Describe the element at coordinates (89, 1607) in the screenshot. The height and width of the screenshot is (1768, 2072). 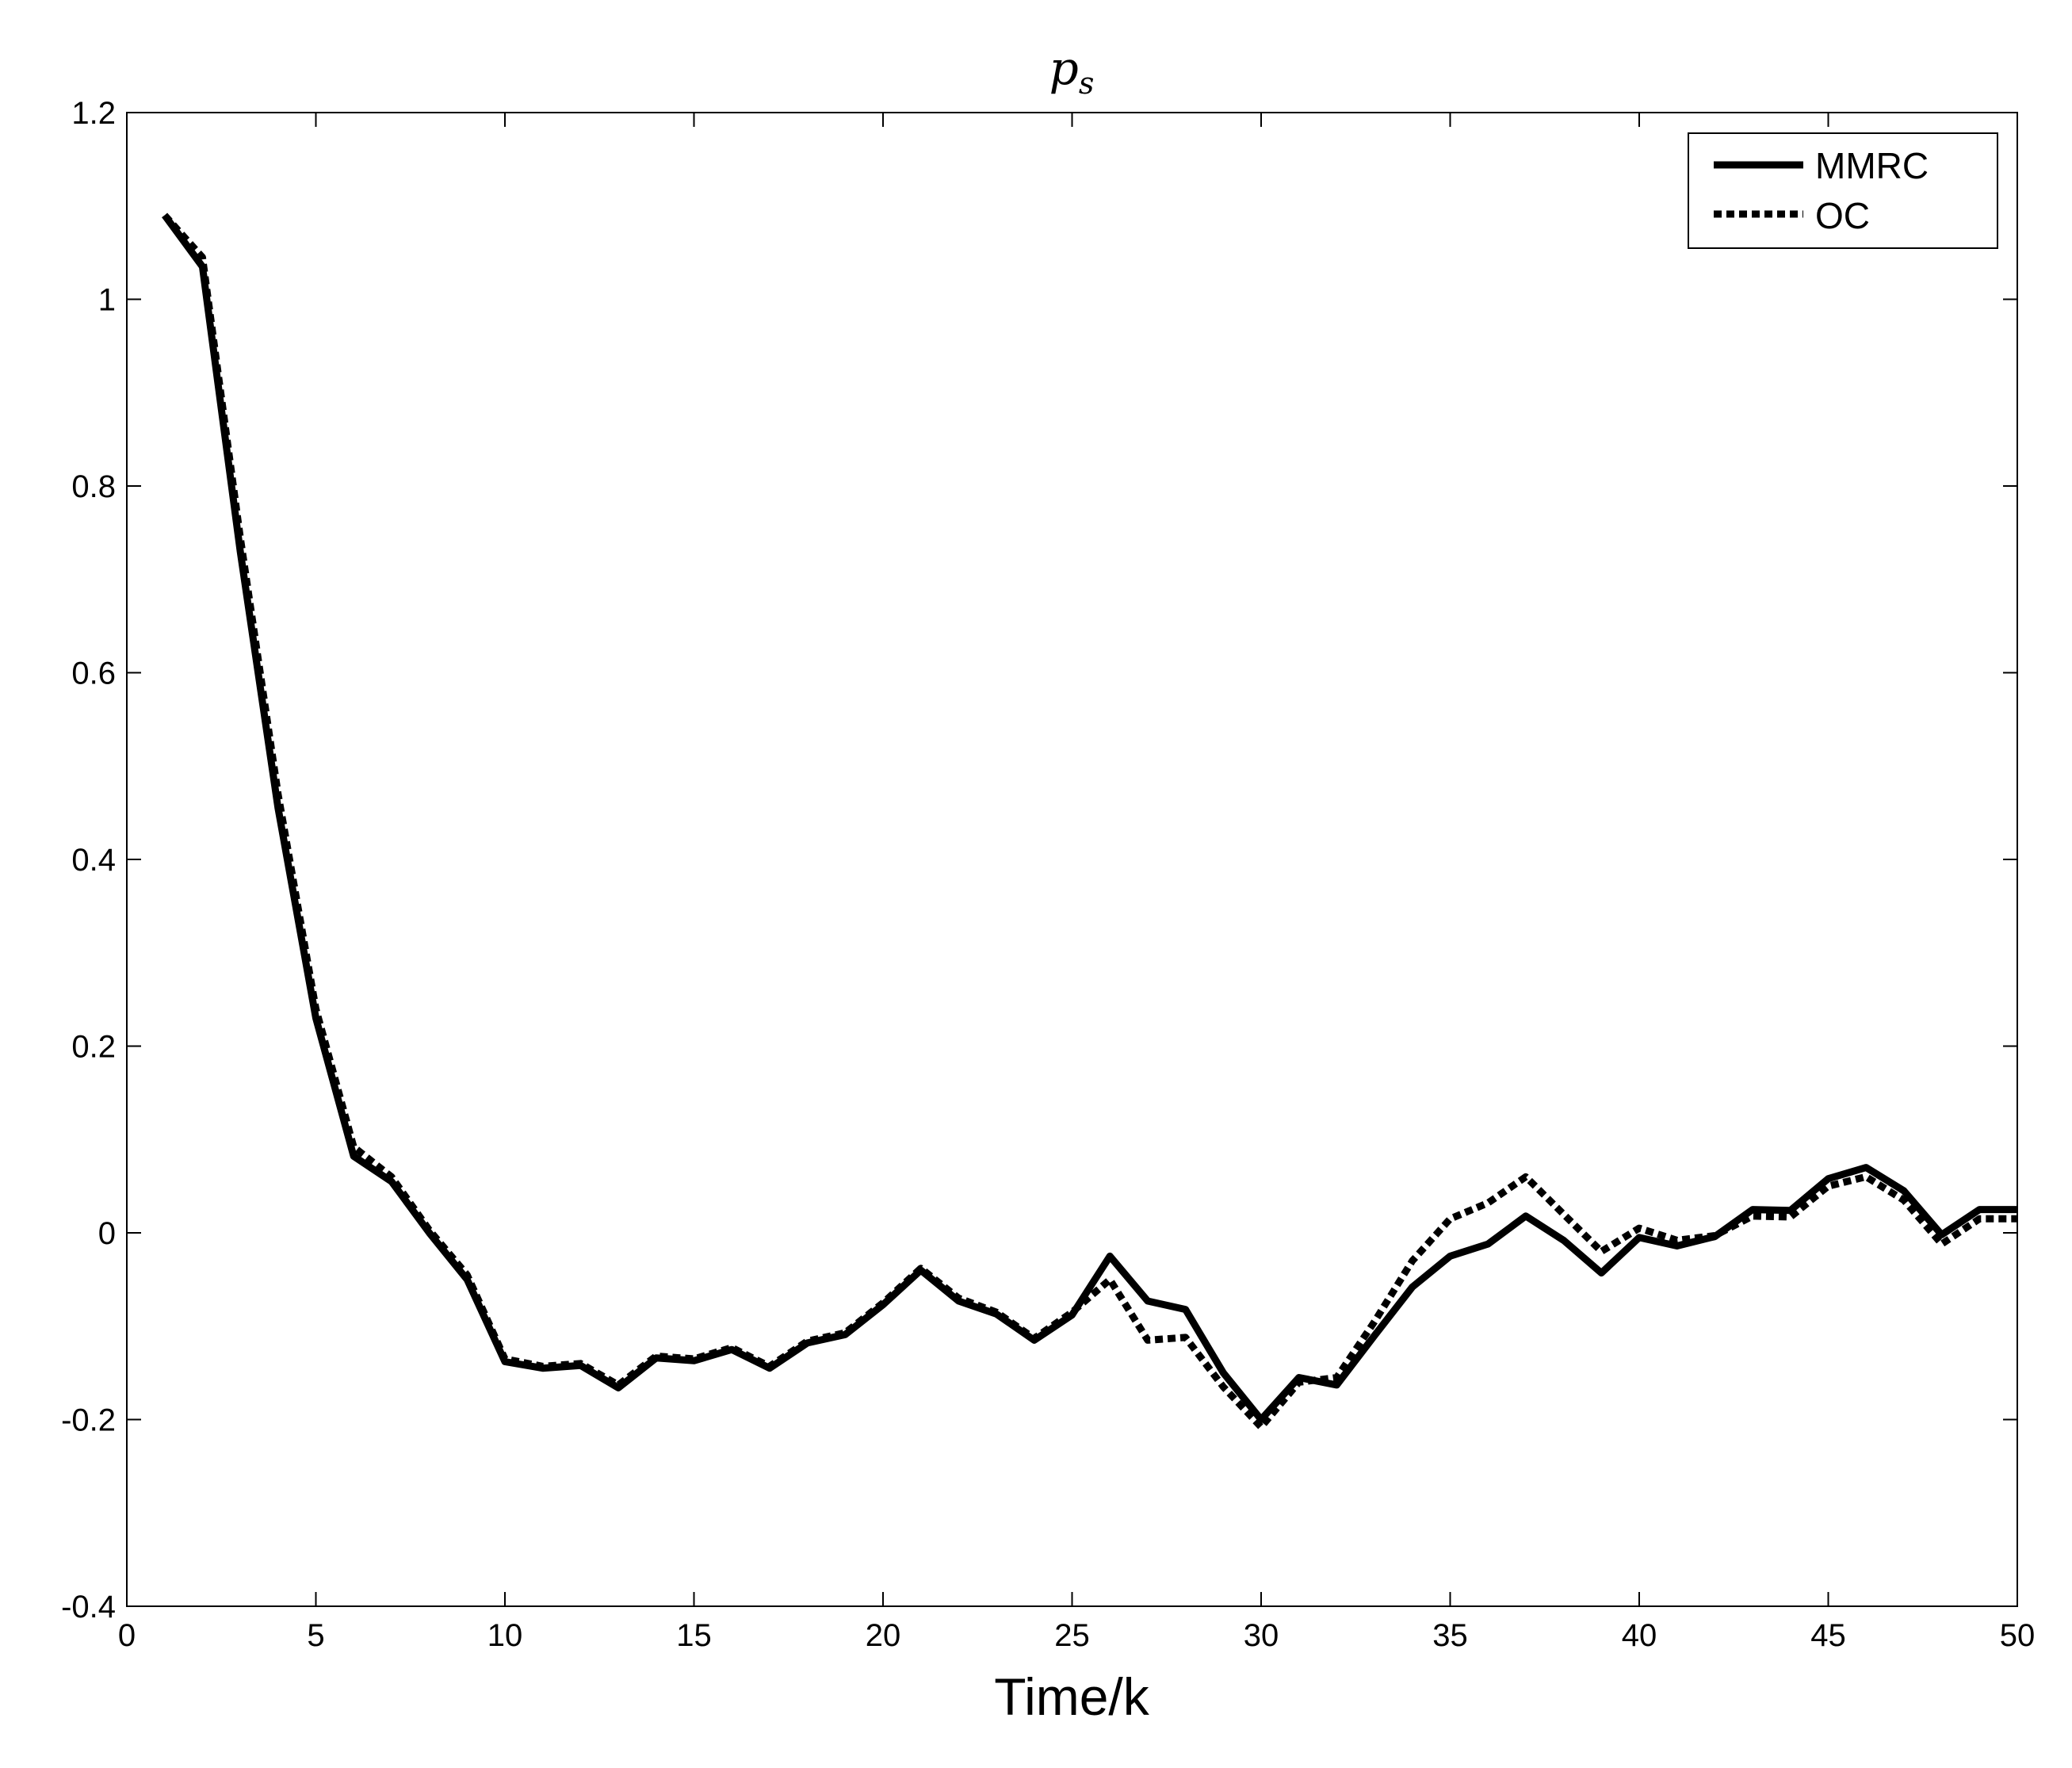
I see `y-tick-label: -0.4` at that location.